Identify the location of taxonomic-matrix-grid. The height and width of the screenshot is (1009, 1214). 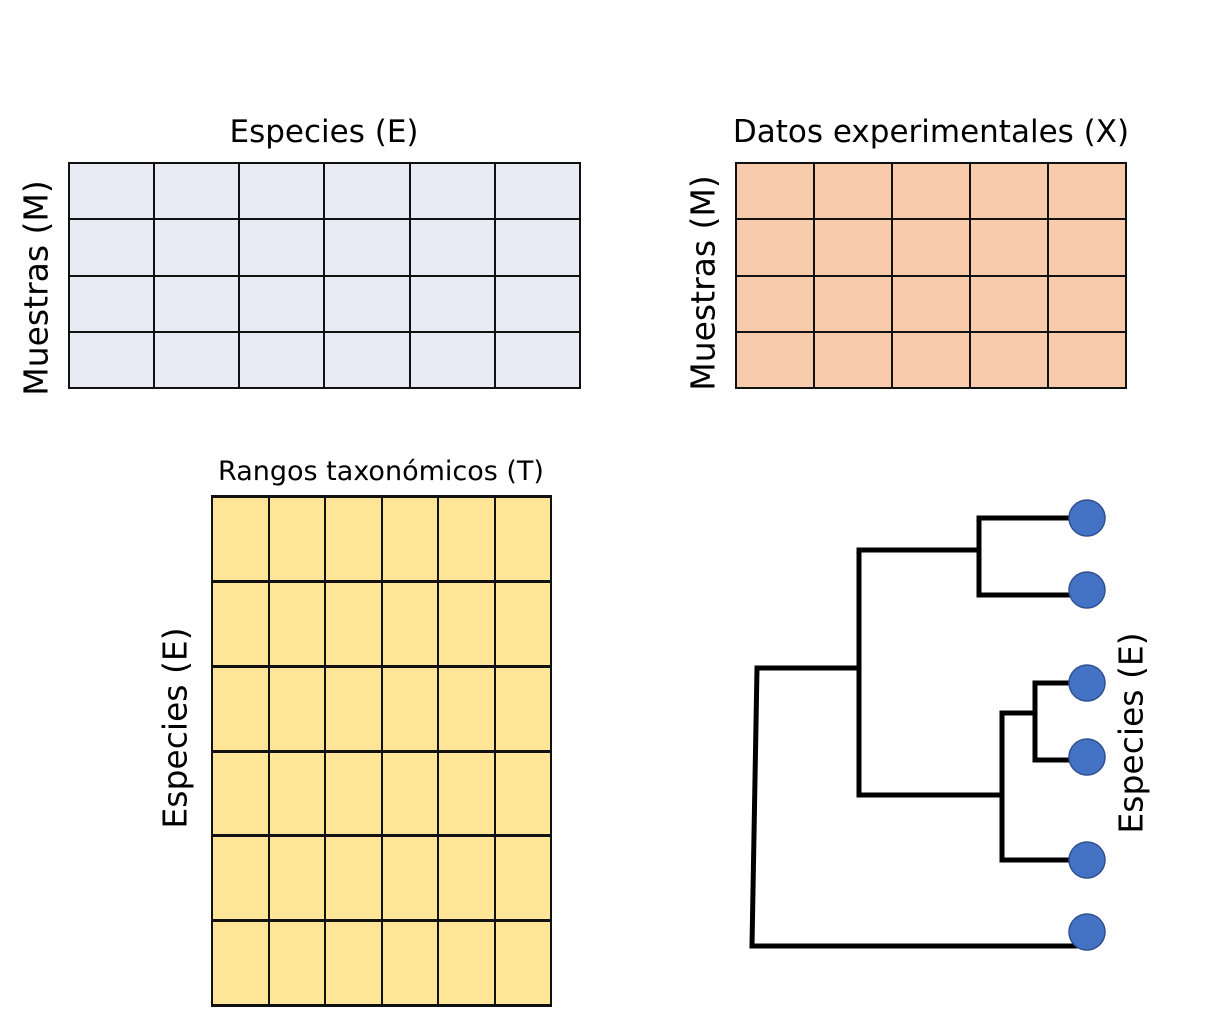
(381, 751).